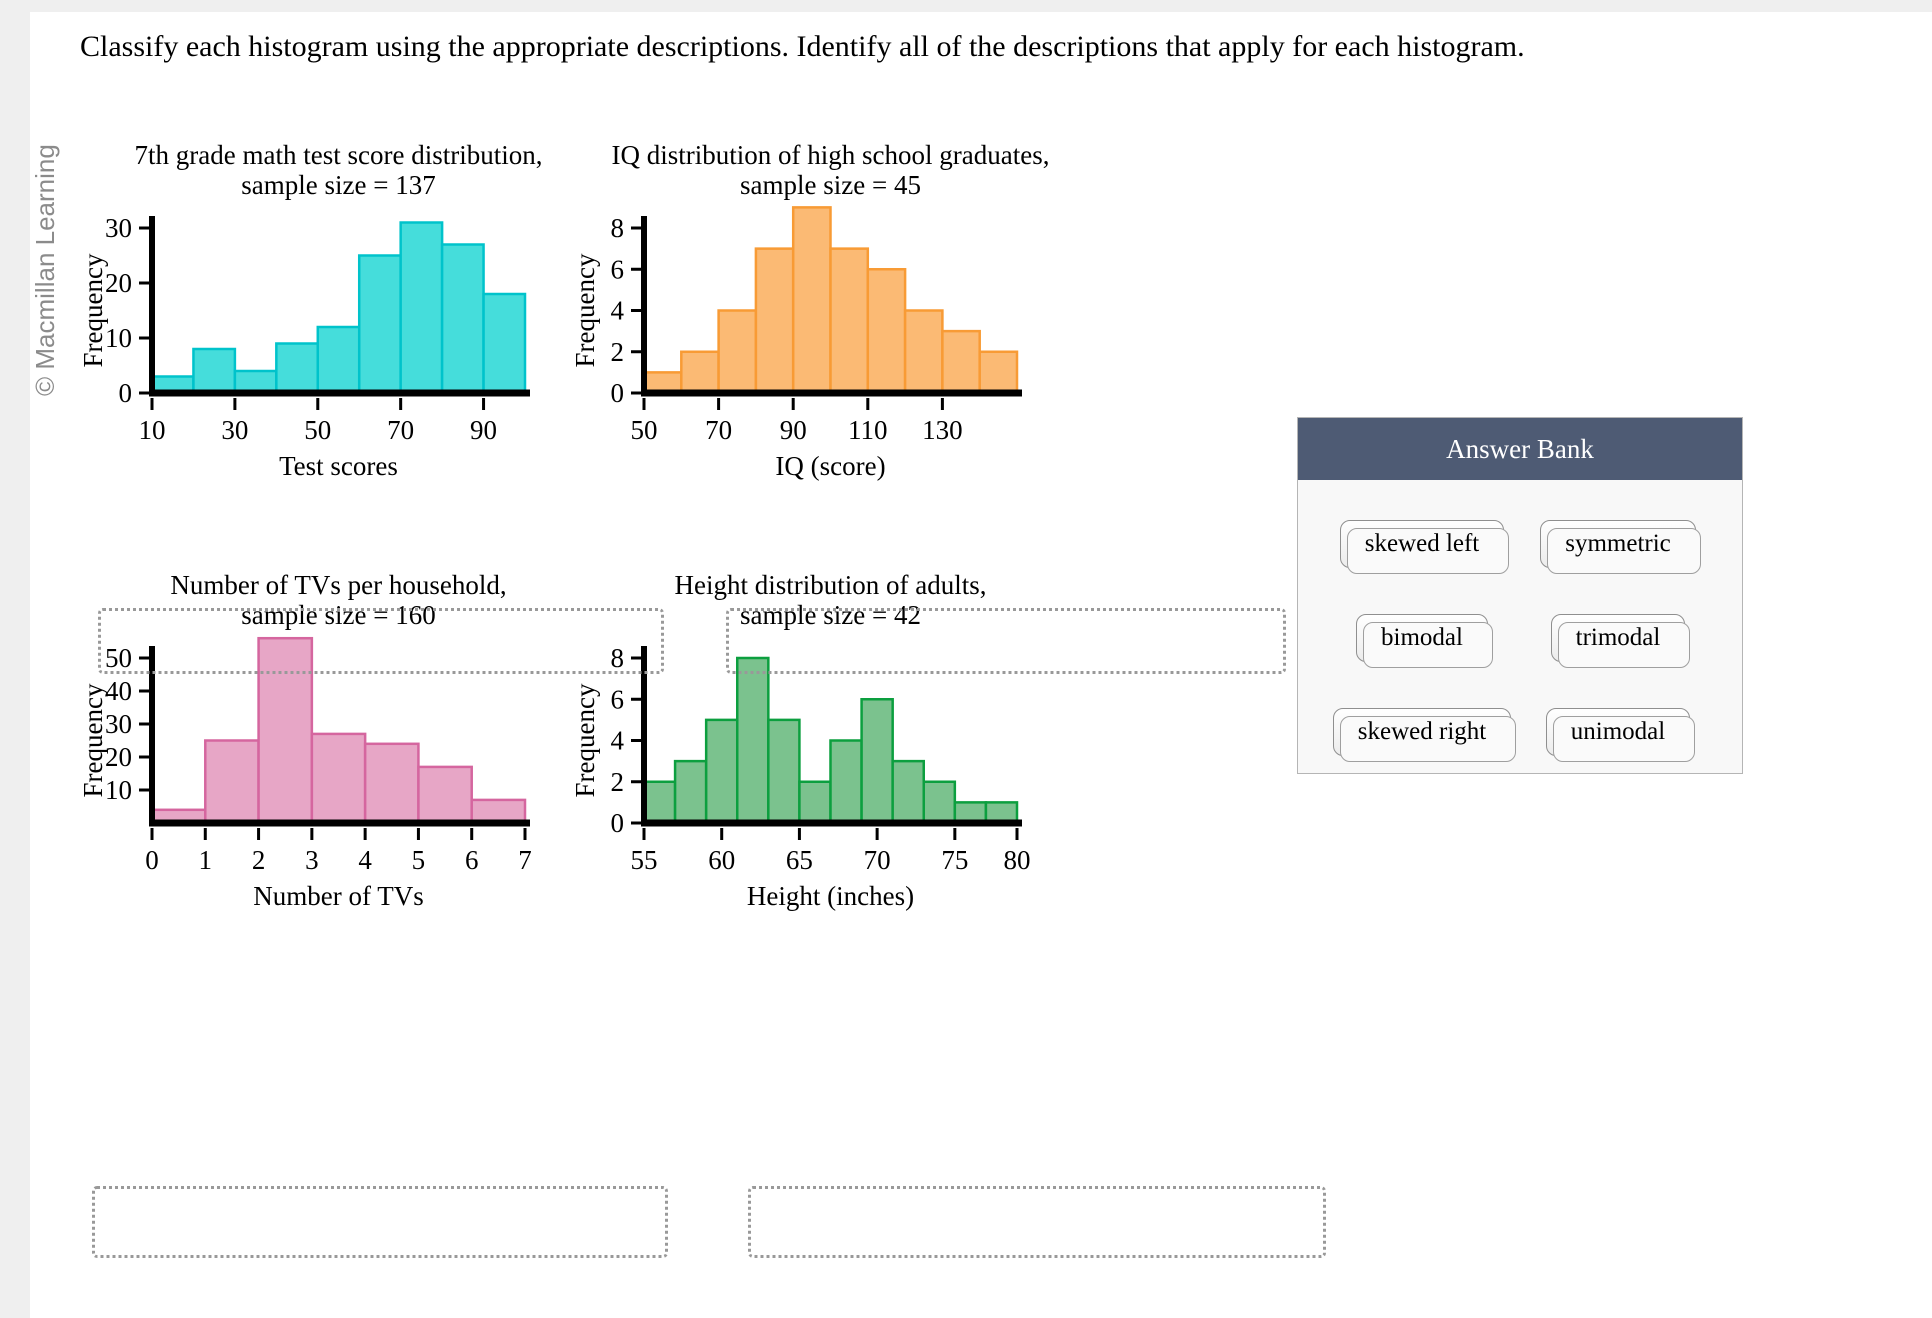 This screenshot has height=1318, width=1932. Describe the element at coordinates (1037, 1222) in the screenshot. I see `answer-drop-zone-heights` at that location.